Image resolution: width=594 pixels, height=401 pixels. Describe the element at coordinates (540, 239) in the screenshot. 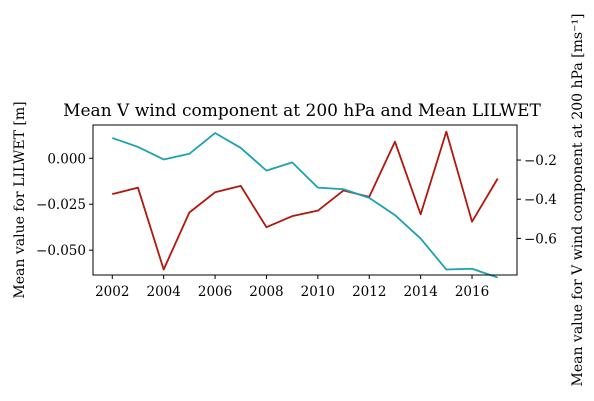

I see `right-tick-label-0: −0.6` at that location.